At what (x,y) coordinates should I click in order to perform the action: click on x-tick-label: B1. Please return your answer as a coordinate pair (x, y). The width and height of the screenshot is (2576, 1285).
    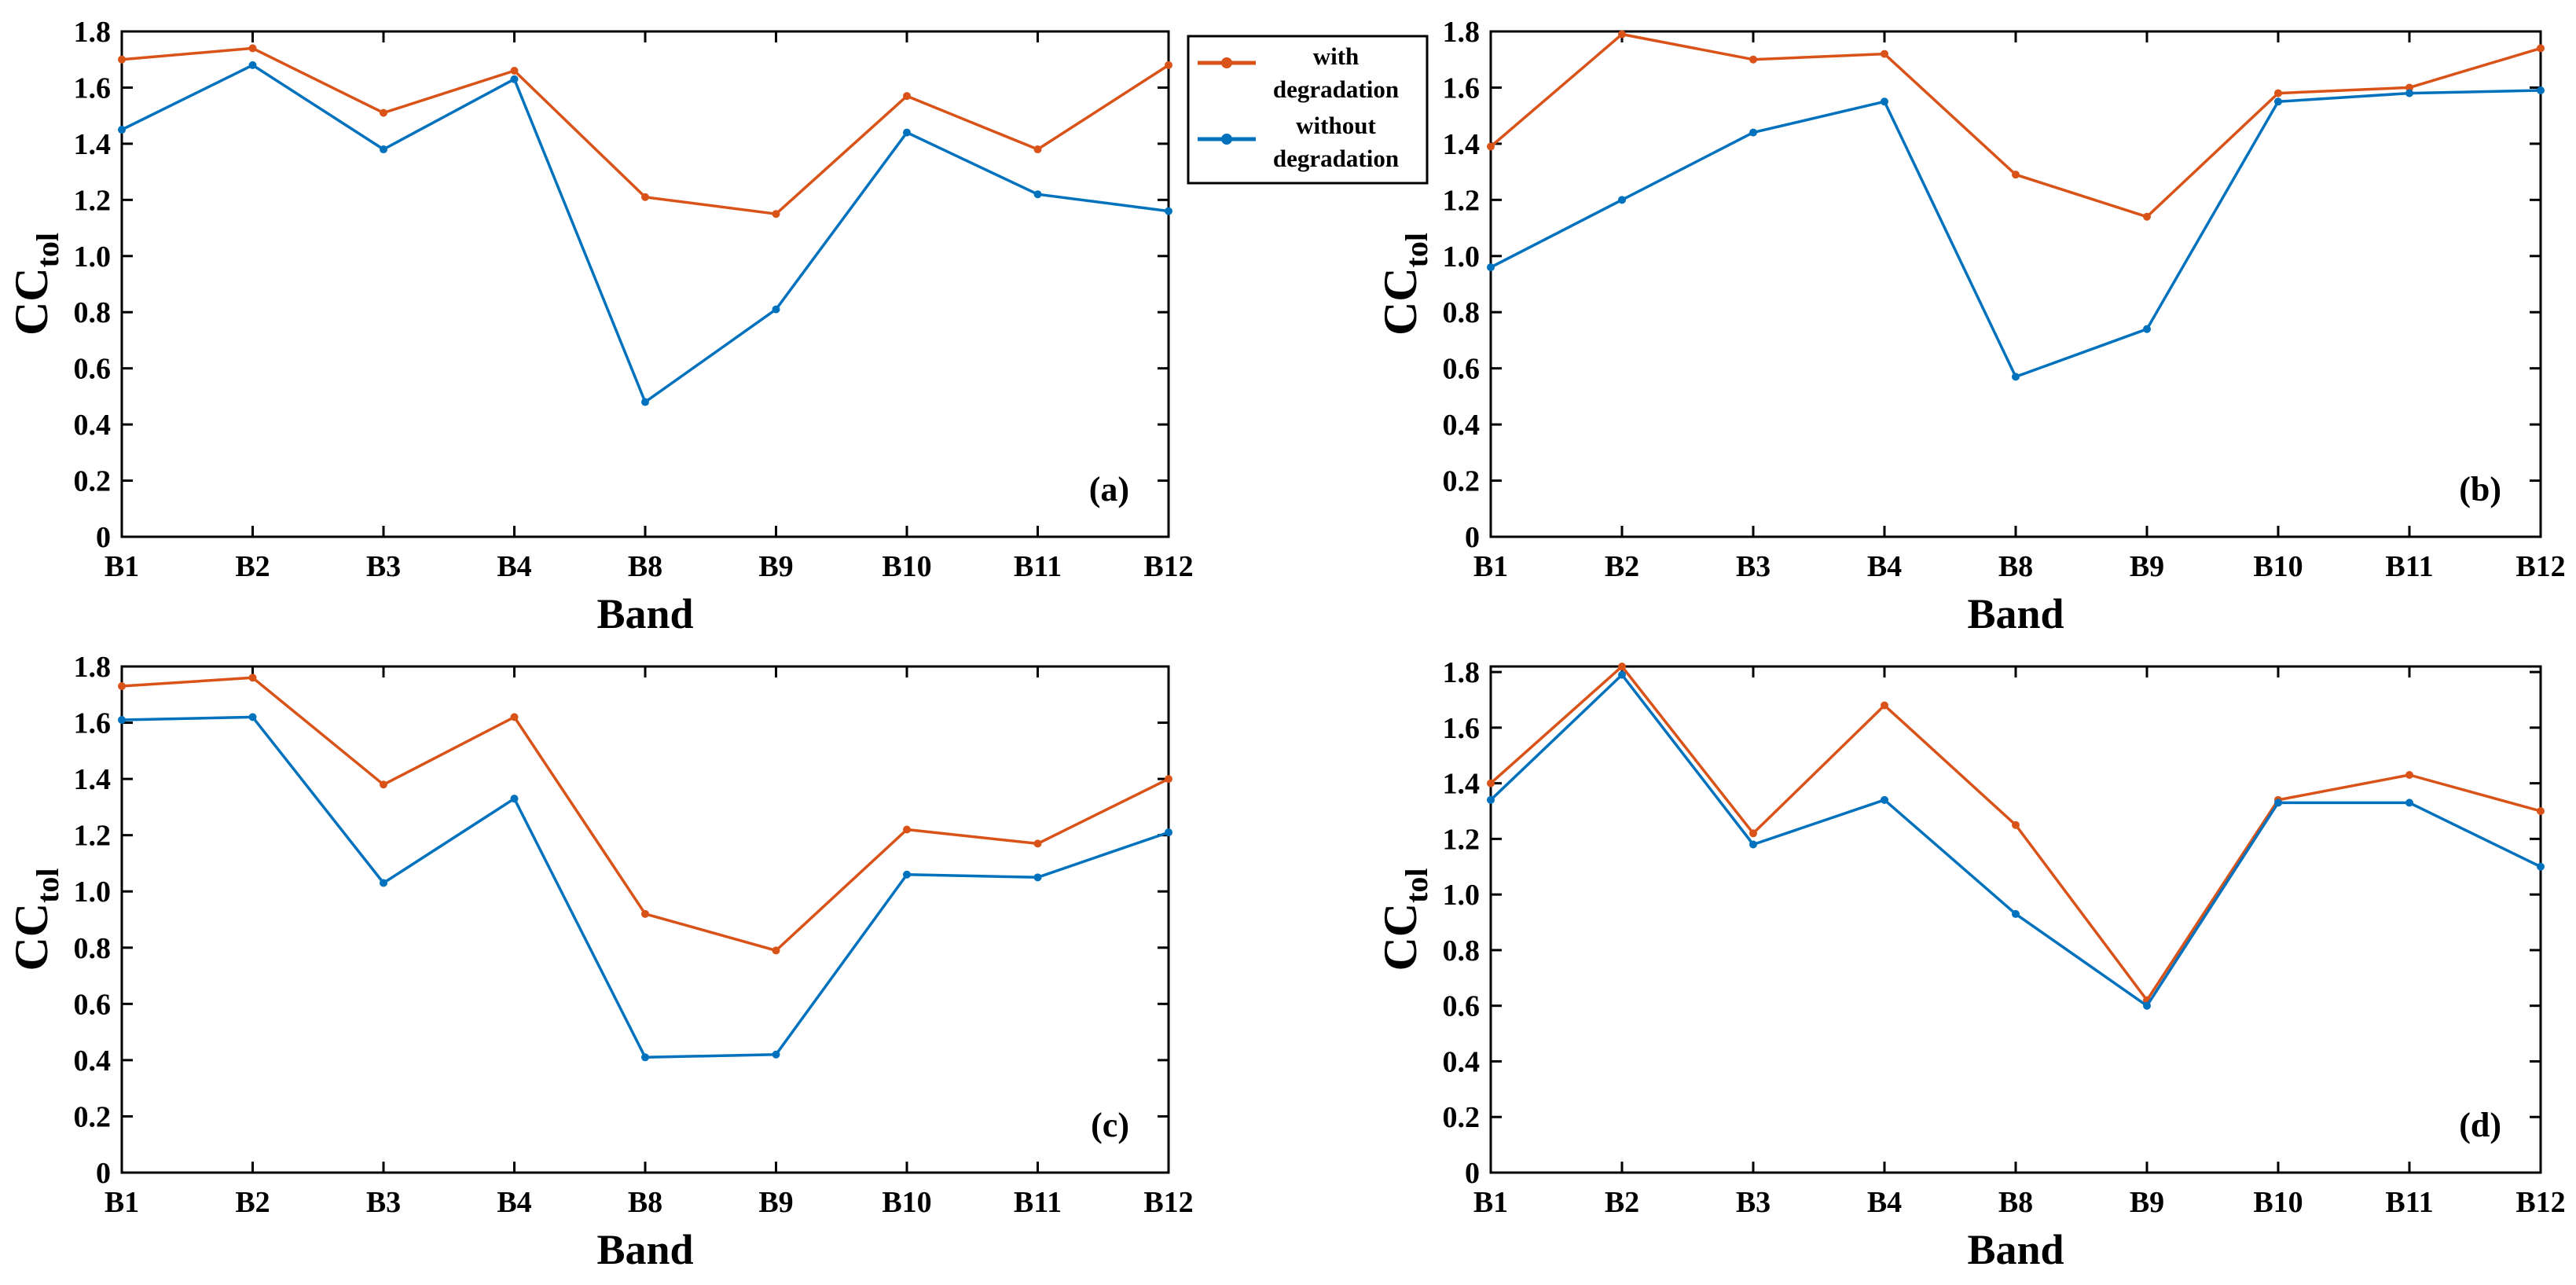
    Looking at the image, I should click on (1490, 566).